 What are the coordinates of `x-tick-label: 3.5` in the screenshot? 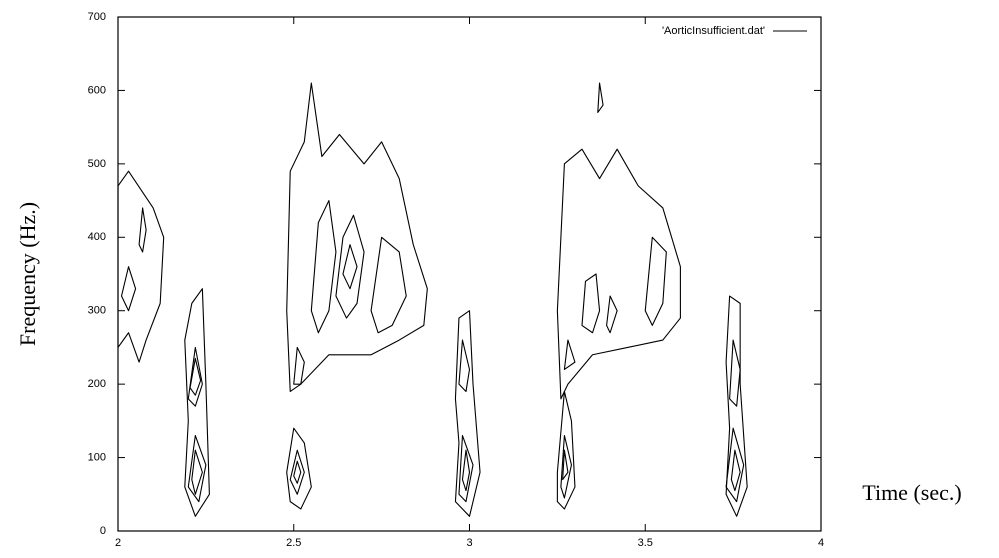 It's located at (645, 543).